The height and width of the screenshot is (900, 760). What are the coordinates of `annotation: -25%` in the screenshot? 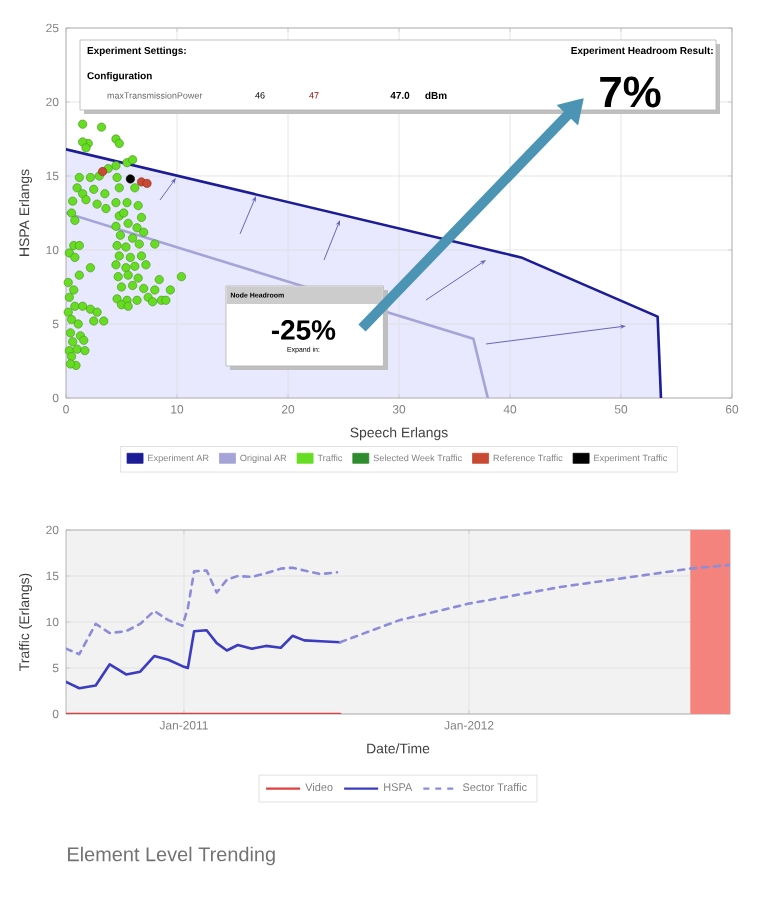 It's located at (303, 330).